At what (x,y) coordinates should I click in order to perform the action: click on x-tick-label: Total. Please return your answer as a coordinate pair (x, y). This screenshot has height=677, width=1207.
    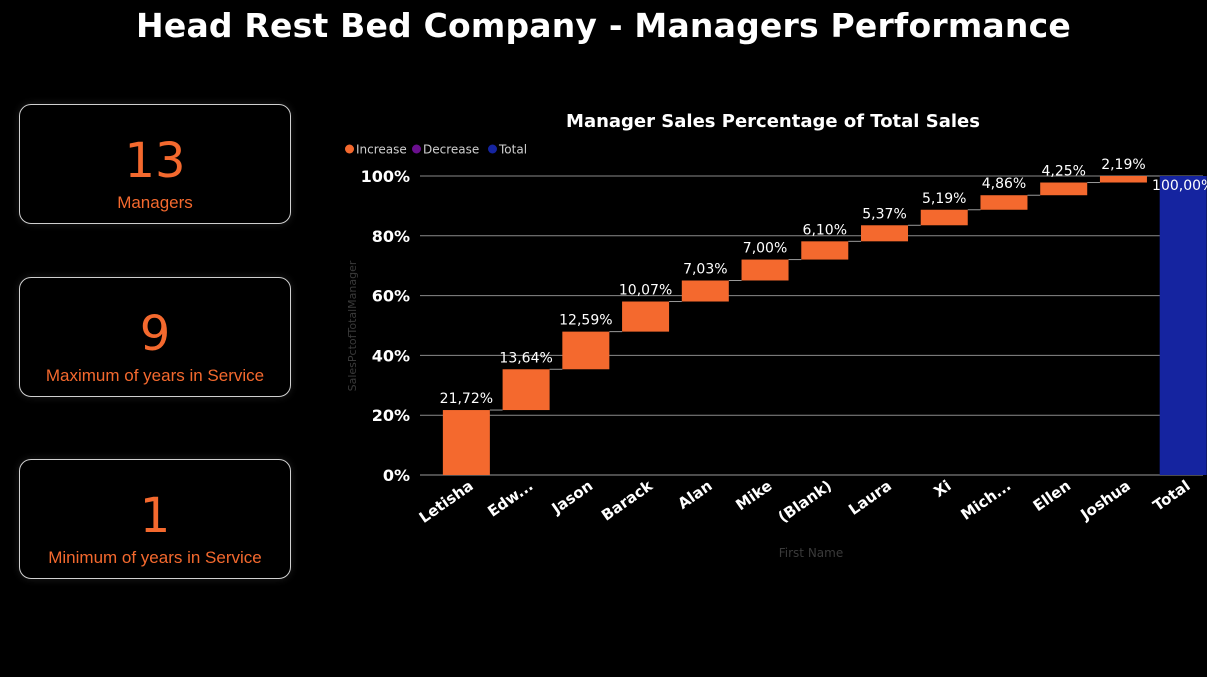
    Looking at the image, I should click on (1172, 496).